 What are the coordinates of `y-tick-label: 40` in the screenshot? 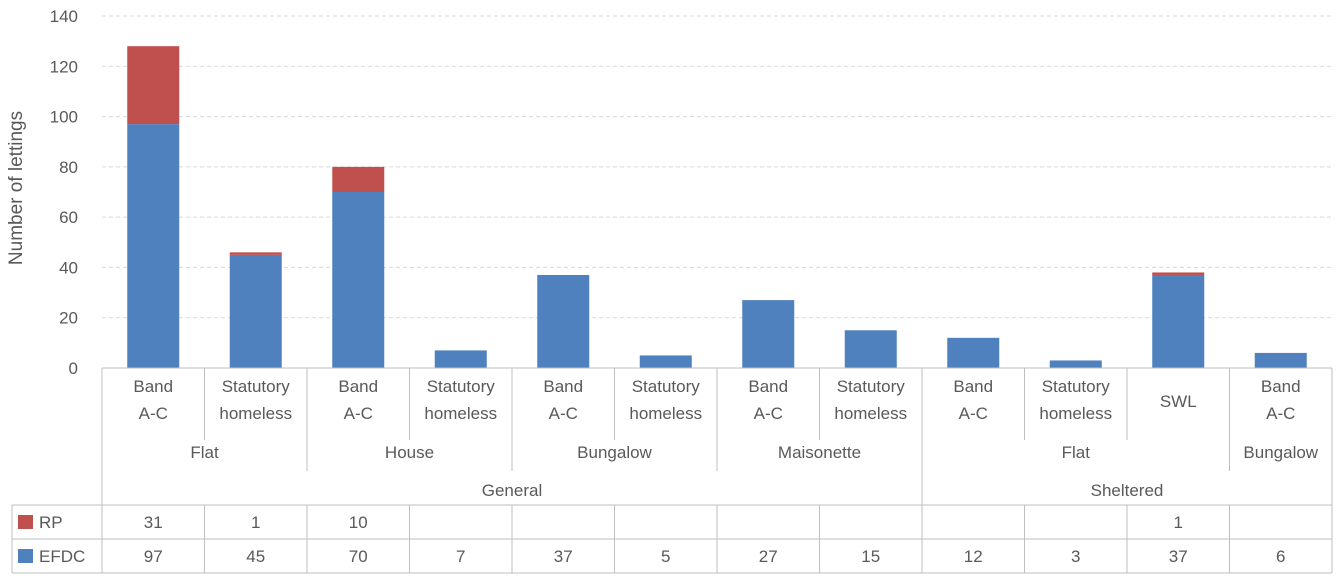 It's located at (68, 267).